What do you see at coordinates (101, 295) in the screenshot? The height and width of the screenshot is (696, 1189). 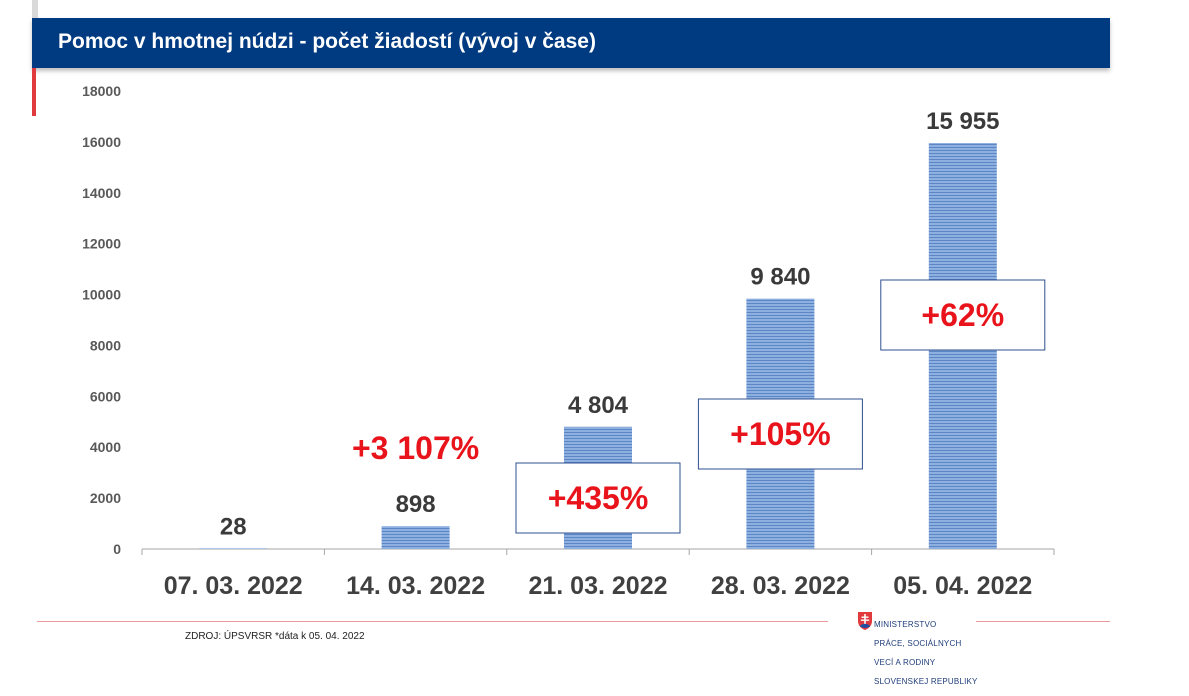 I see `y-tick-label: 10000` at bounding box center [101, 295].